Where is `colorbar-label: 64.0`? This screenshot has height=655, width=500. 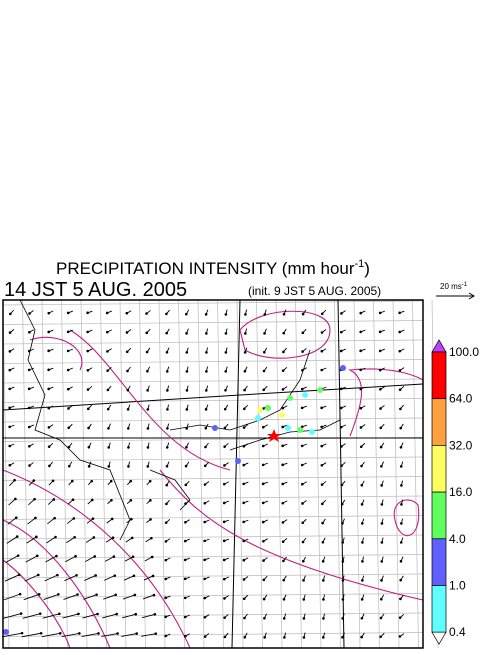
colorbar-label: 64.0 is located at coordinates (461, 399).